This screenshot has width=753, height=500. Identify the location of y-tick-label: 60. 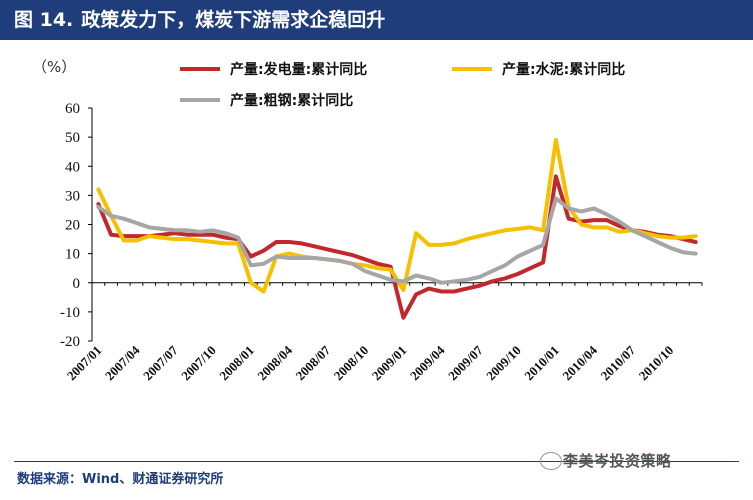
(72, 109).